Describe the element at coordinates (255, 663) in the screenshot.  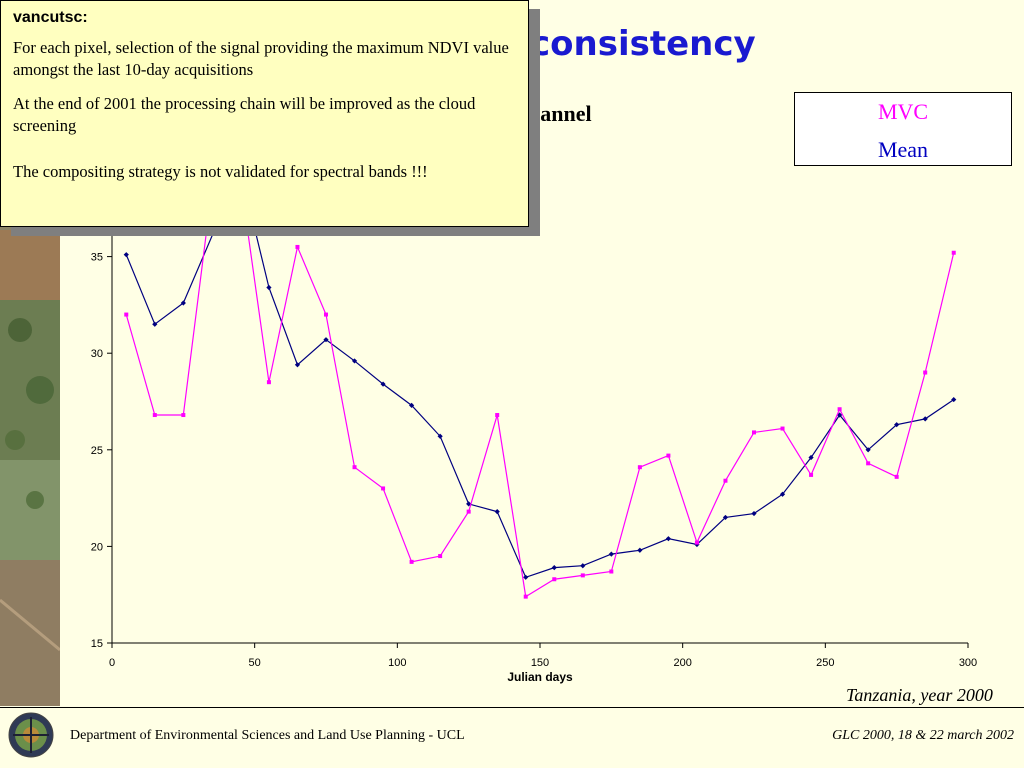
I see `x-tick-label: 50` at that location.